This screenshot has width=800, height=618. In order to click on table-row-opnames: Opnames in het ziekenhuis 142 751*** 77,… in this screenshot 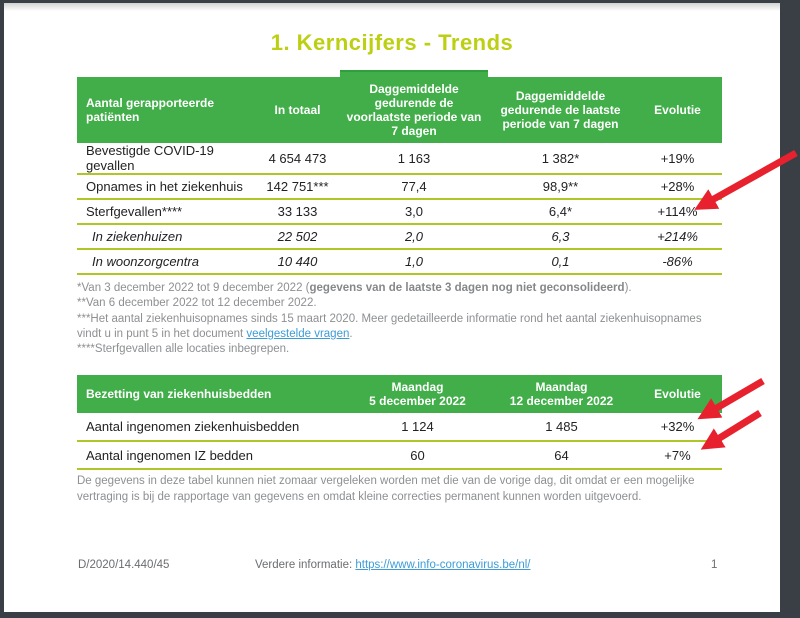, I will do `click(399, 187)`.